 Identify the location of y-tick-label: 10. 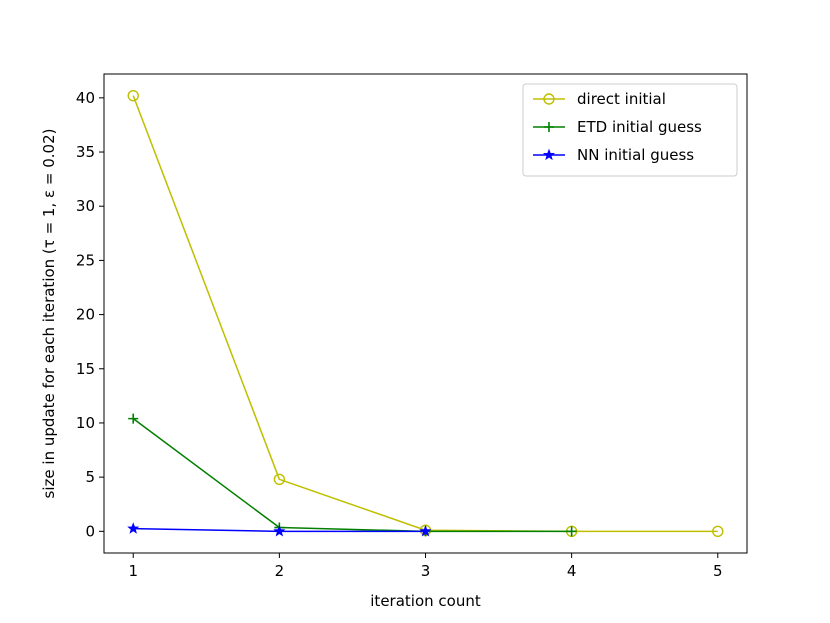
(85, 423).